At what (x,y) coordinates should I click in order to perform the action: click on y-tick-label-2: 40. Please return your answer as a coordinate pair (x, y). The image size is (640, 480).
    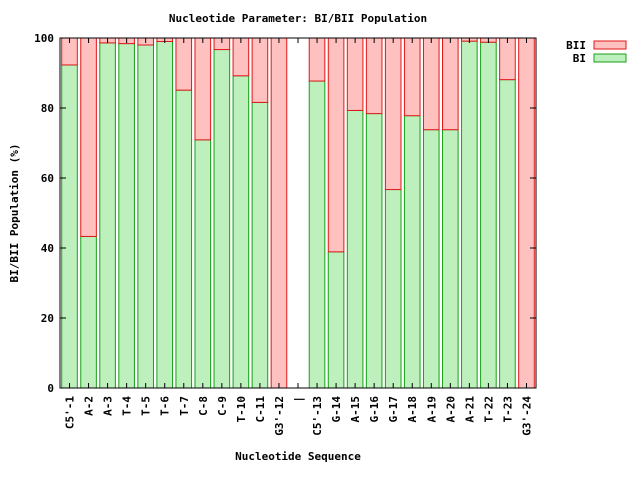
    Looking at the image, I should click on (47, 248).